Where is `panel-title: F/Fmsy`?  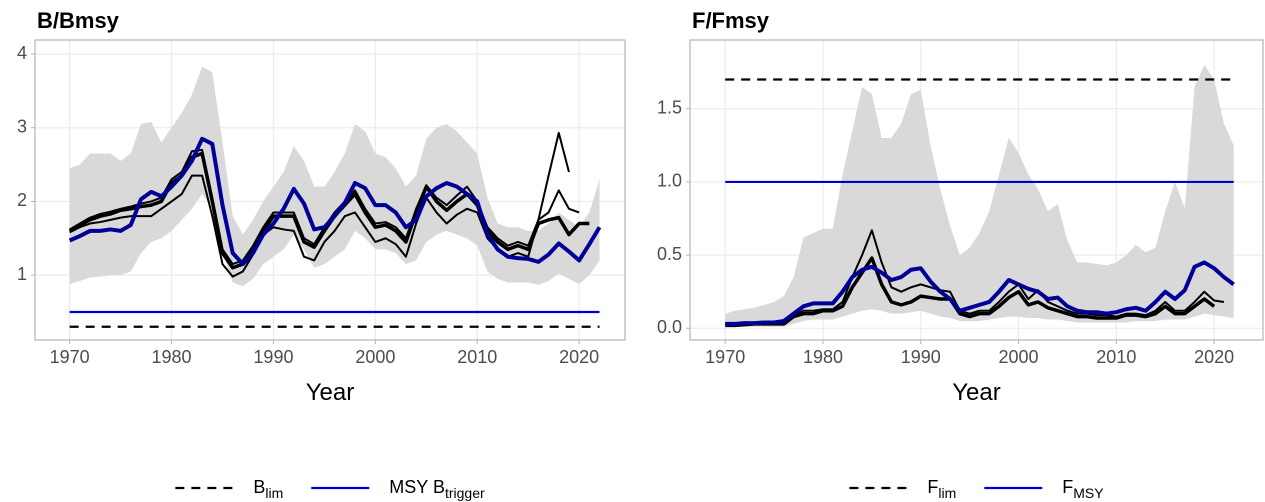 panel-title: F/Fmsy is located at coordinates (731, 20).